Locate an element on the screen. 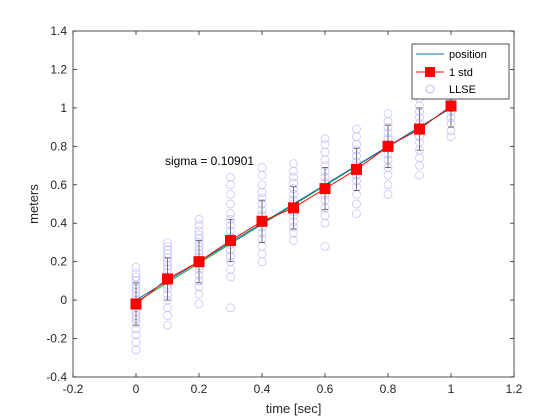 The height and width of the screenshot is (420, 560). y-axis-label: meters is located at coordinates (33, 204).